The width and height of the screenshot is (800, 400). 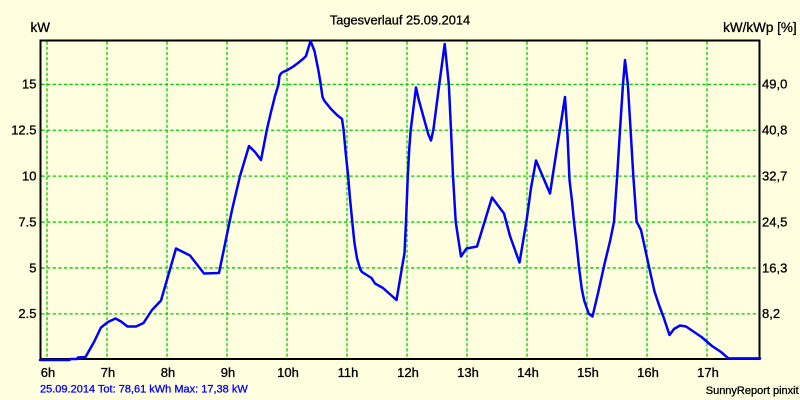 I want to click on svg-text: 15h, so click(x=588, y=372).